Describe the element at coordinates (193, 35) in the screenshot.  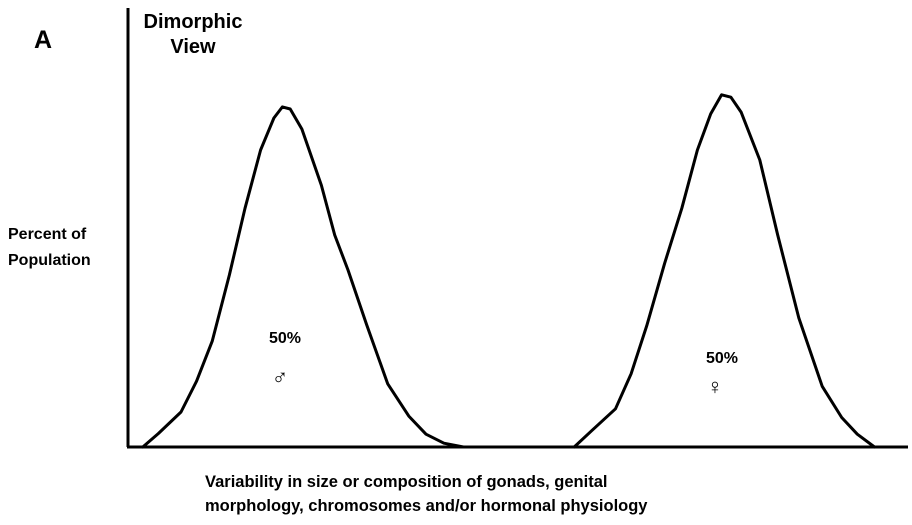
I see `chart-title: Dimorphic View` at that location.